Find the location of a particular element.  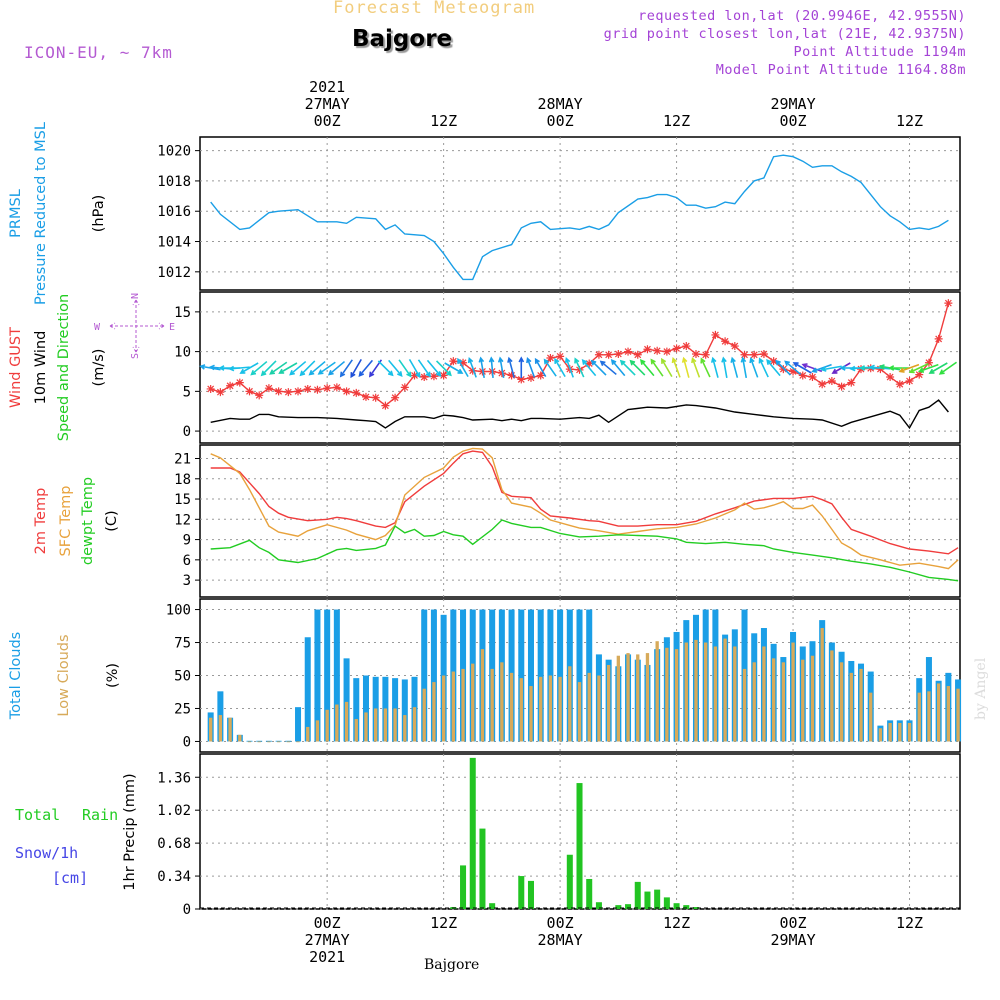

pressure-series-0-line is located at coordinates (579, 217).